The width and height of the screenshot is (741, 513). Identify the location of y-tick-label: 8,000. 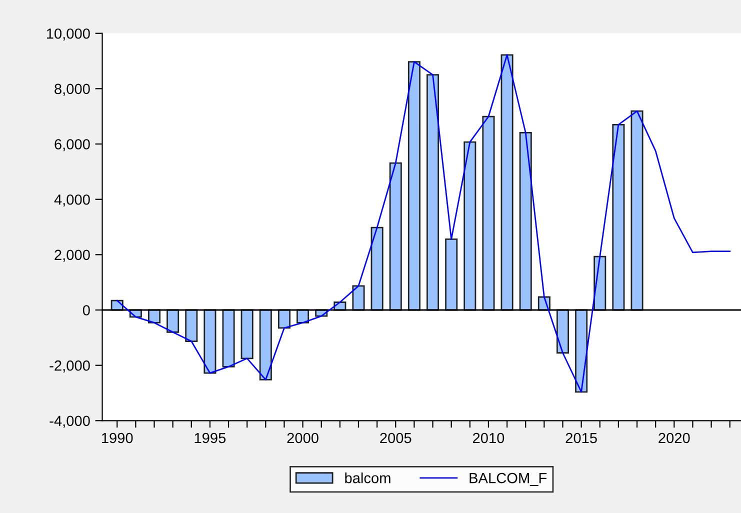
(72, 90).